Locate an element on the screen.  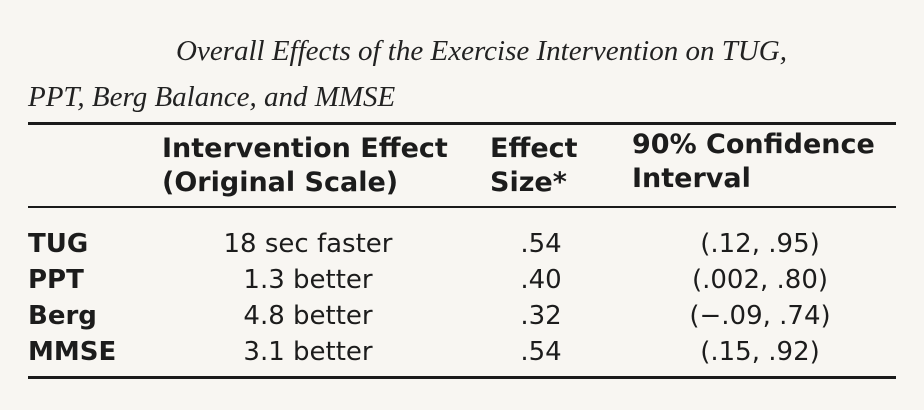
cell-size-ppt: .40 is located at coordinates (541, 280).